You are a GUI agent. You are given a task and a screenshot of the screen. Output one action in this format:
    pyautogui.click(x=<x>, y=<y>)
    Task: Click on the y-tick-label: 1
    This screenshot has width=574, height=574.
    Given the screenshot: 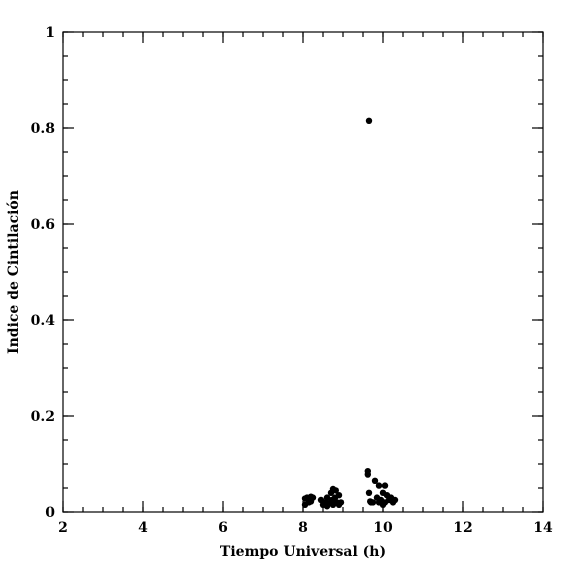 What is the action you would take?
    pyautogui.click(x=50, y=33)
    